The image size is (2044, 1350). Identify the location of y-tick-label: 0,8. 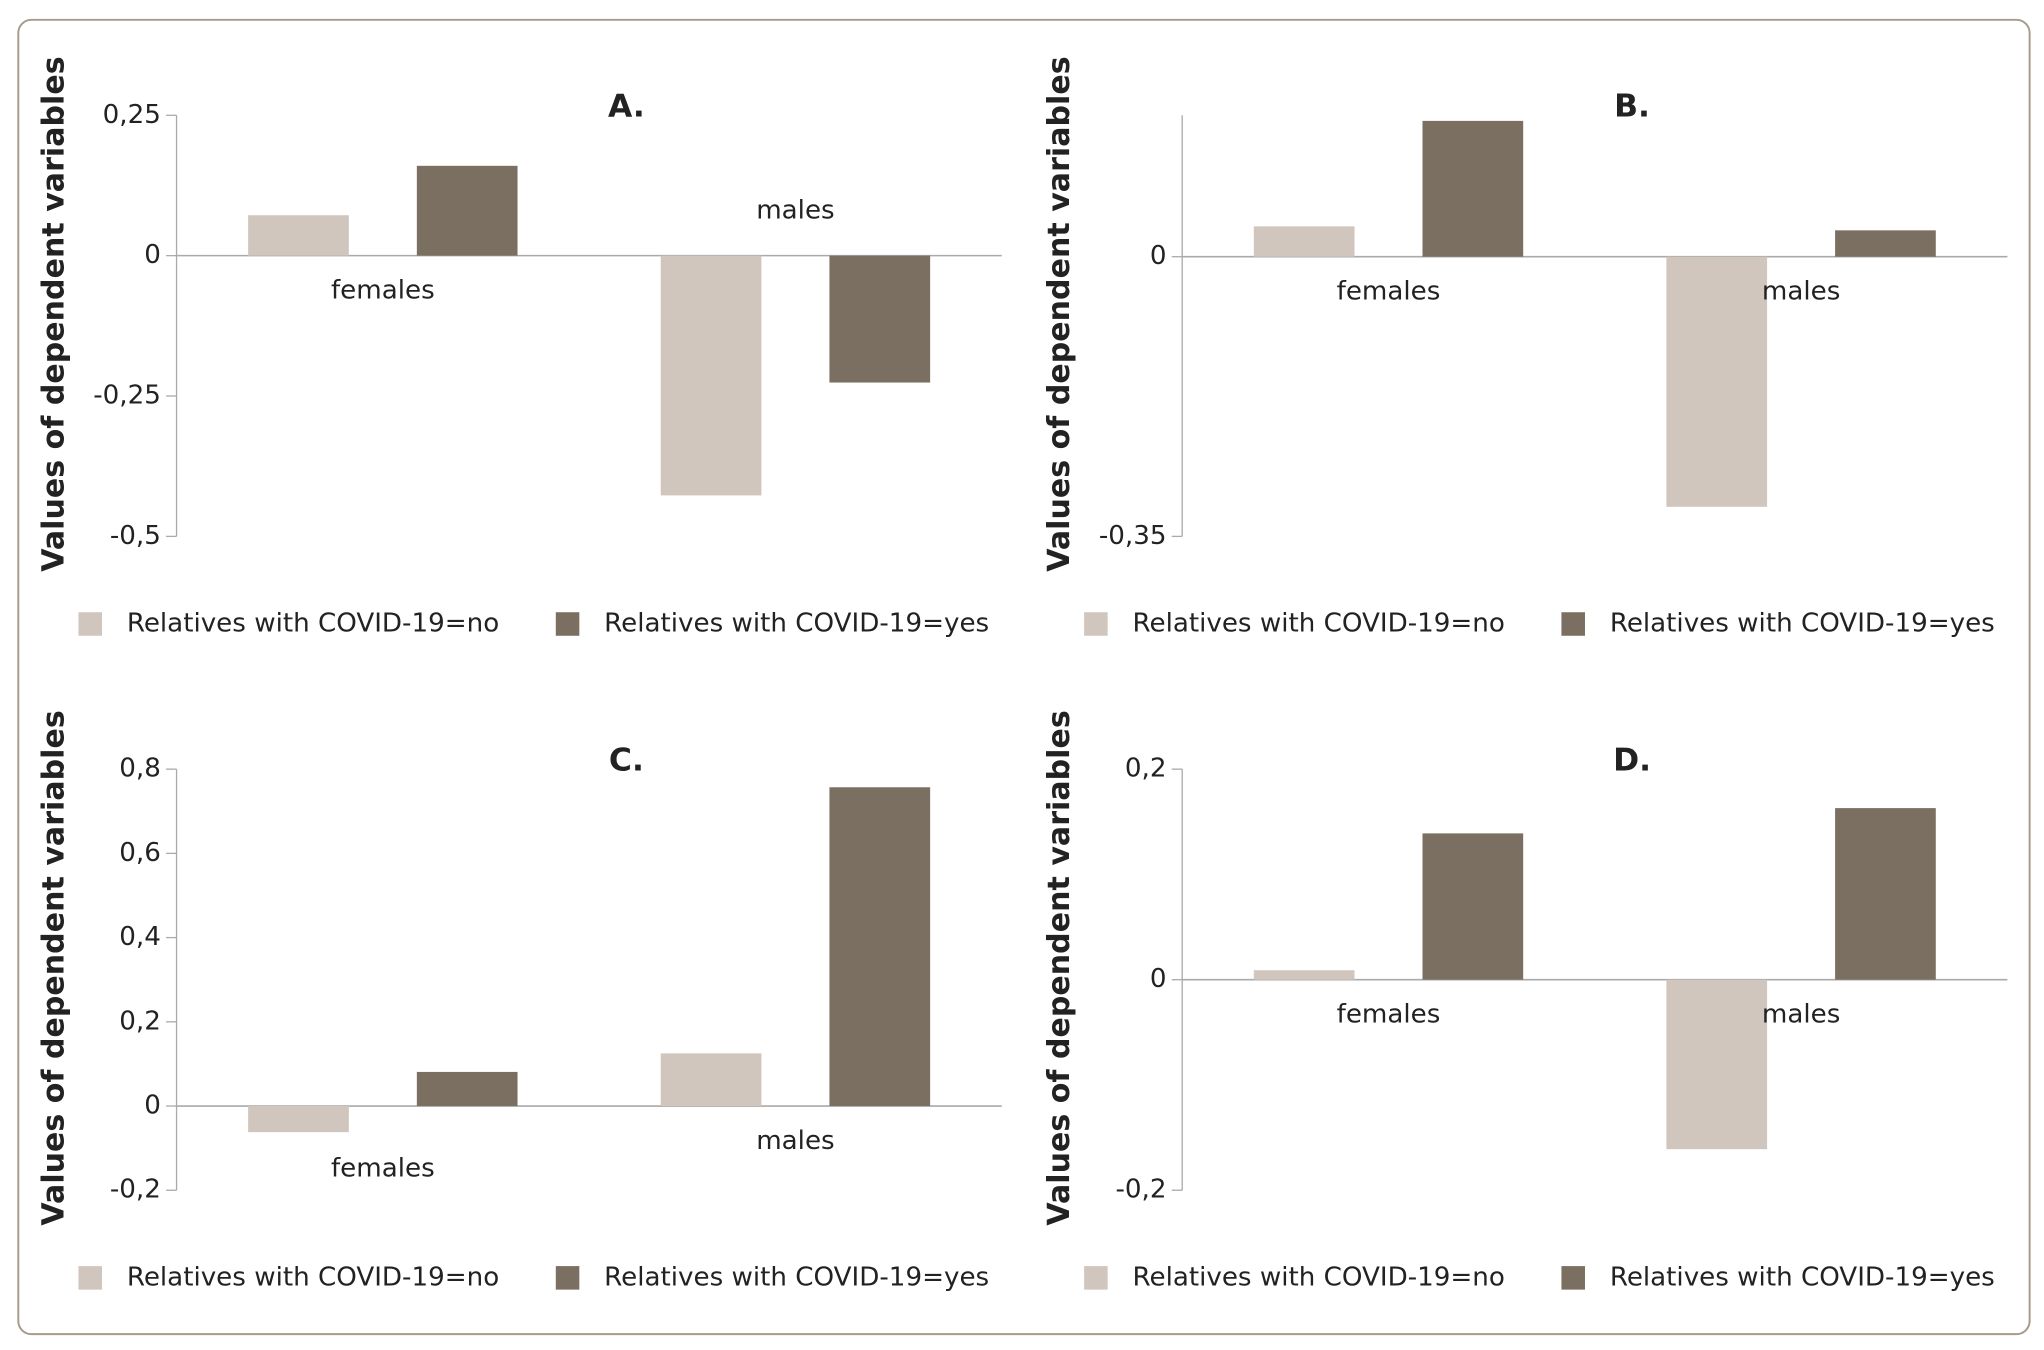
(140, 769).